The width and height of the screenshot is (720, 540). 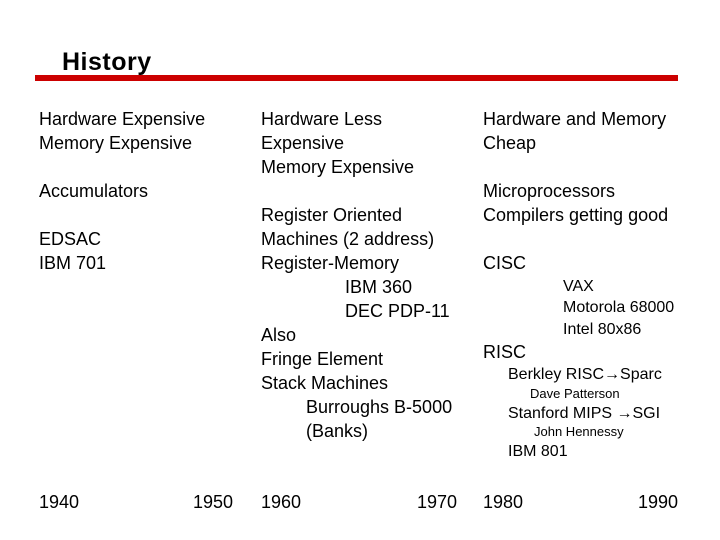 What do you see at coordinates (505, 263) in the screenshot?
I see `col3-cisc: CISC` at bounding box center [505, 263].